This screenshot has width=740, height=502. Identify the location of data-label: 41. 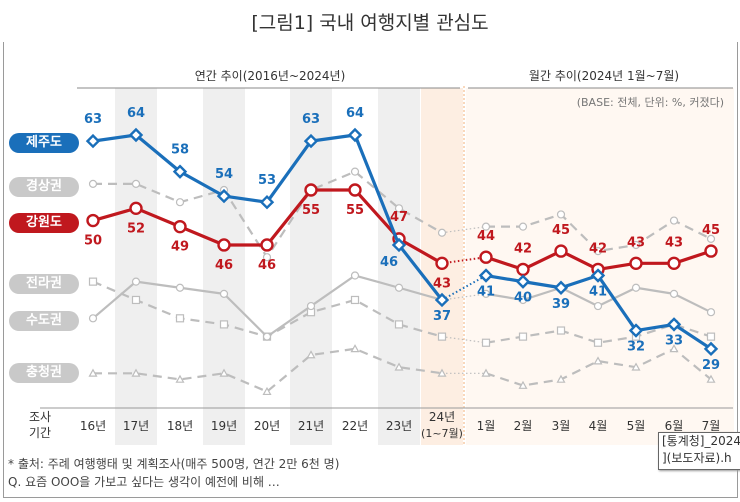
(486, 292).